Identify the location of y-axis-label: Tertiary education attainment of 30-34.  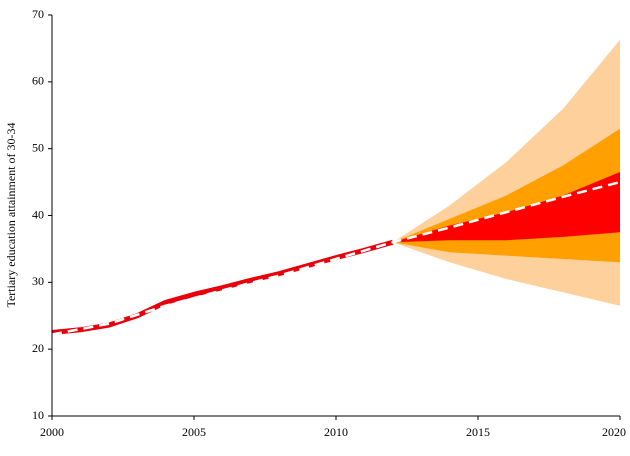
(11, 214).